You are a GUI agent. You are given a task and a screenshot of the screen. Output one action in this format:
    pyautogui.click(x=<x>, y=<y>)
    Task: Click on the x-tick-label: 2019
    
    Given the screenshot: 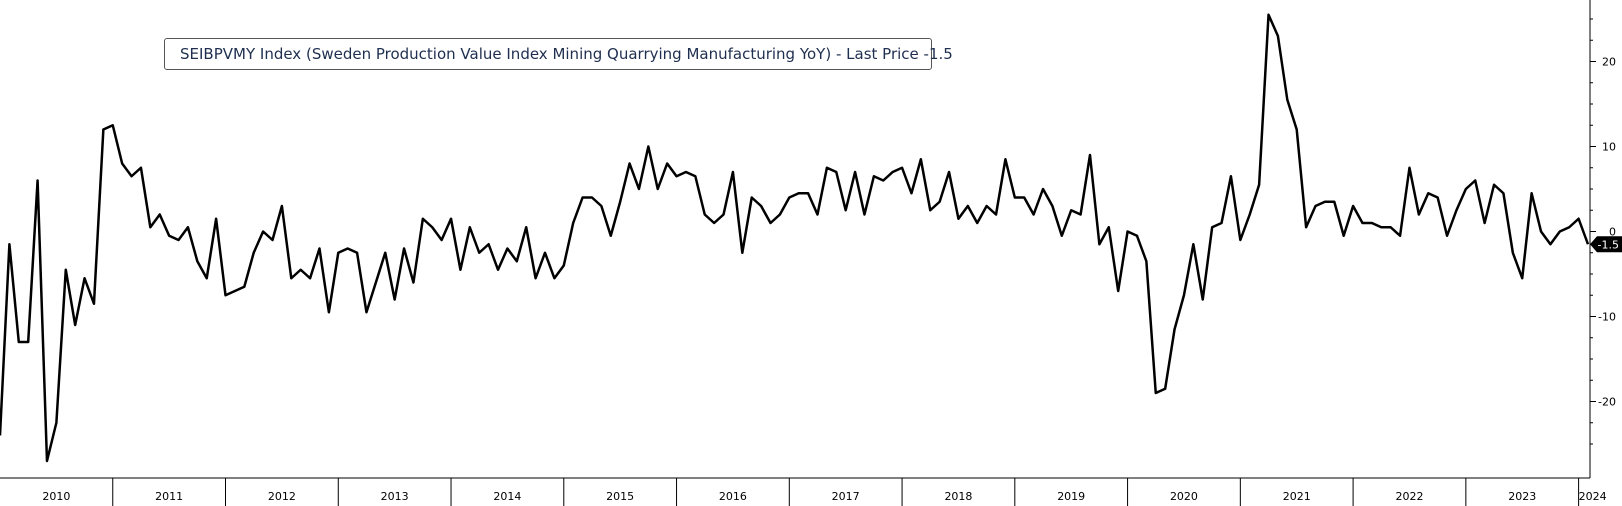 What is the action you would take?
    pyautogui.click(x=1071, y=496)
    